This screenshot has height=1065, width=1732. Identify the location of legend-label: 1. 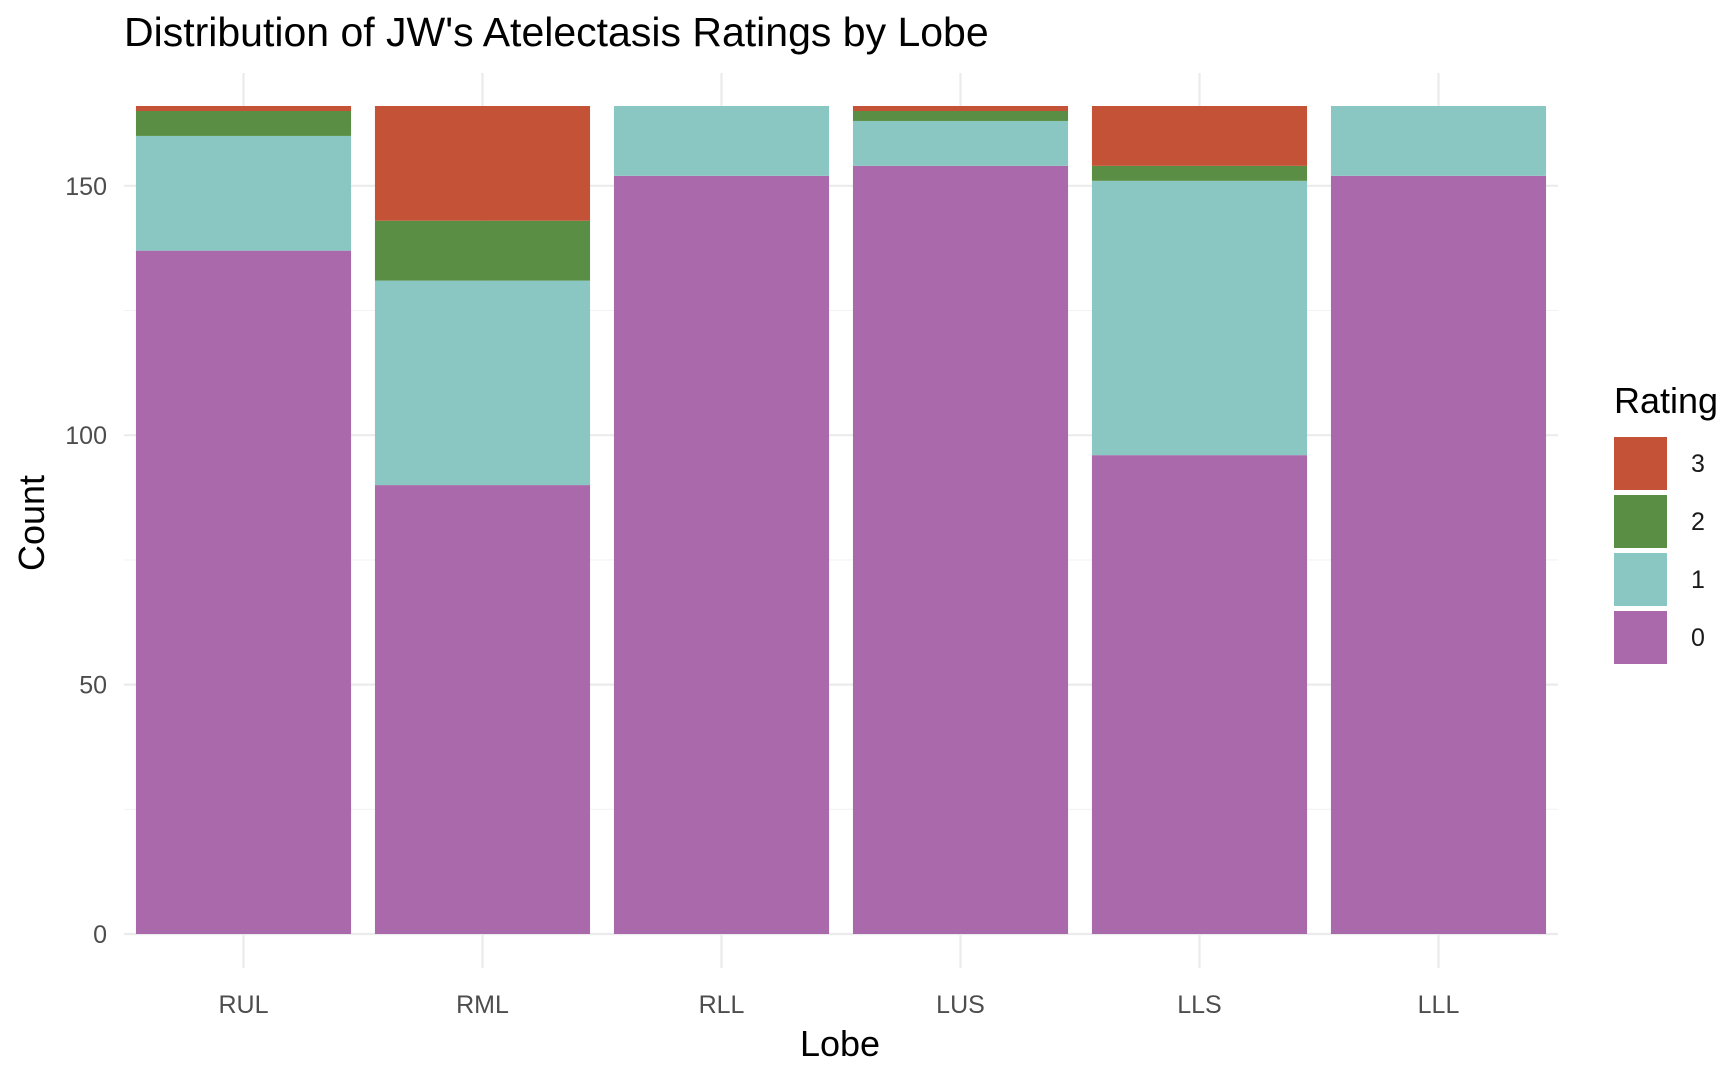
(1698, 580).